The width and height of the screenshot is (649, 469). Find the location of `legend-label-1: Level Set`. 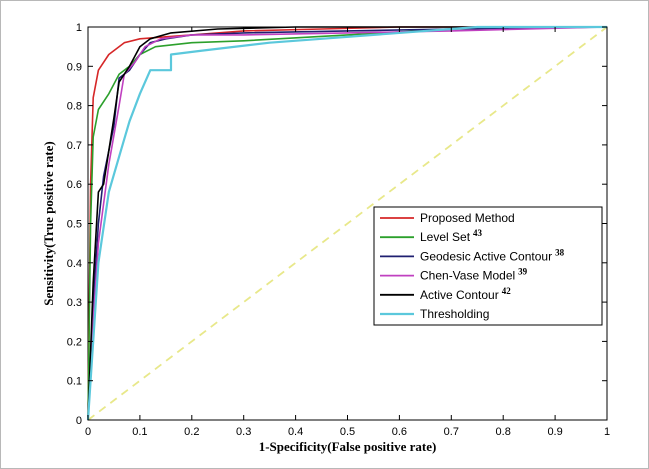

legend-label-1: Level Set is located at coordinates (445, 237).